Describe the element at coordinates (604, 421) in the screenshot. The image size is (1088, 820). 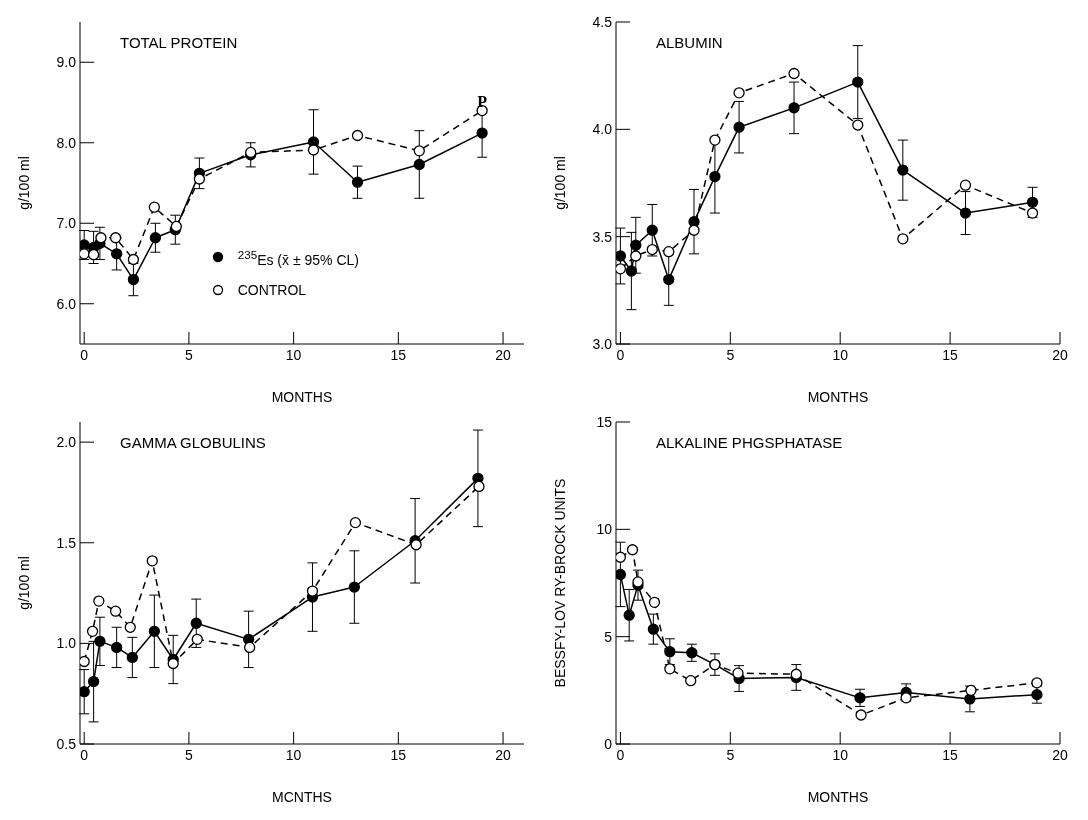
I see `y-tick-label: 15` at that location.